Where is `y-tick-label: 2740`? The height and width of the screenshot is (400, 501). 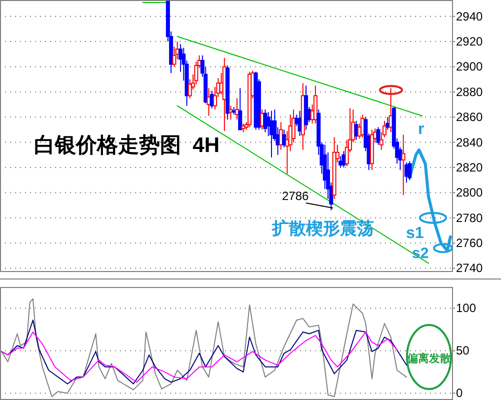
y-tick-label: 2740 is located at coordinates (470, 268).